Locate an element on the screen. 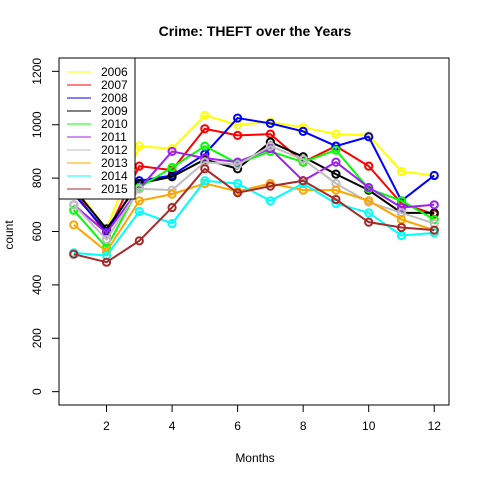 This screenshot has height=480, width=480. legend-label: 2012 is located at coordinates (114, 150).